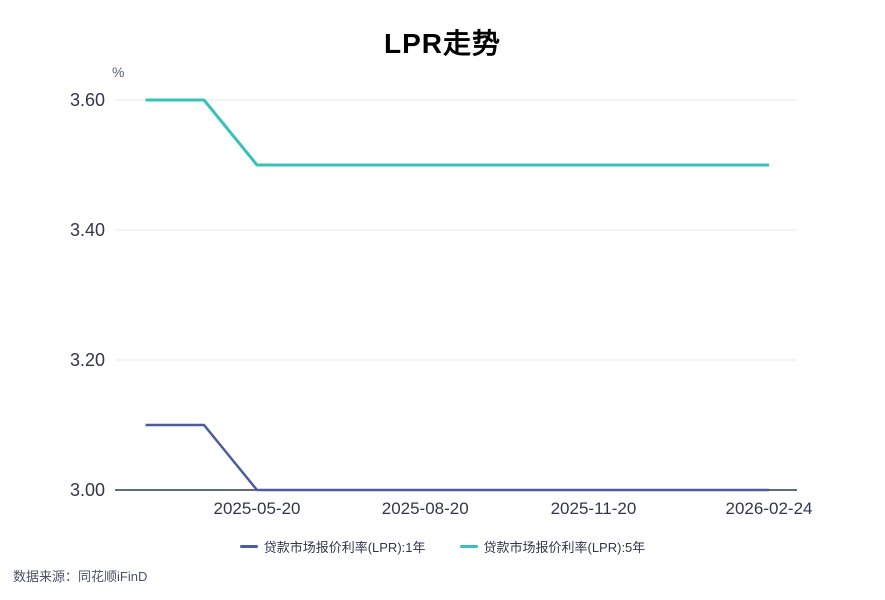 The image size is (885, 600). Describe the element at coordinates (442, 546) in the screenshot. I see `legend: 贷款市场报价利率(LPR):1年 贷款市场报价利率(LPR):5年` at that location.